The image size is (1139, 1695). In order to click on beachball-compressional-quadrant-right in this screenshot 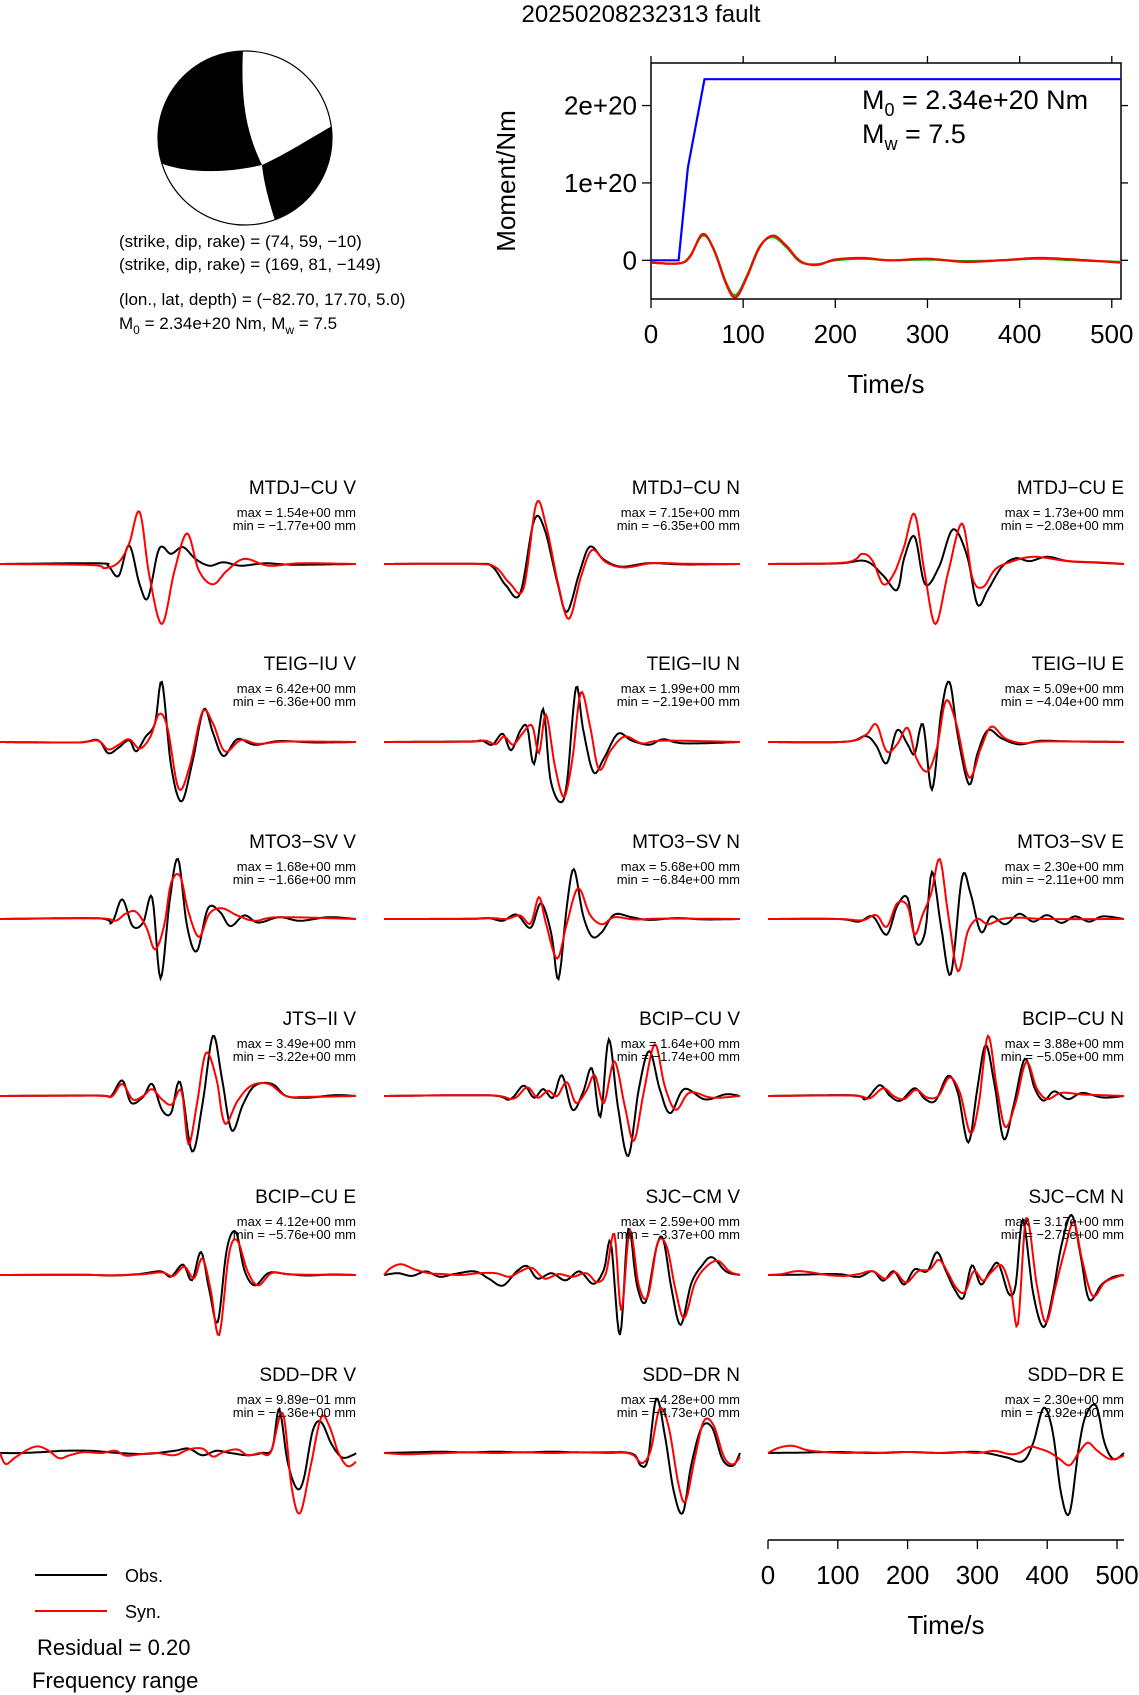, I will do `click(297, 172)`.